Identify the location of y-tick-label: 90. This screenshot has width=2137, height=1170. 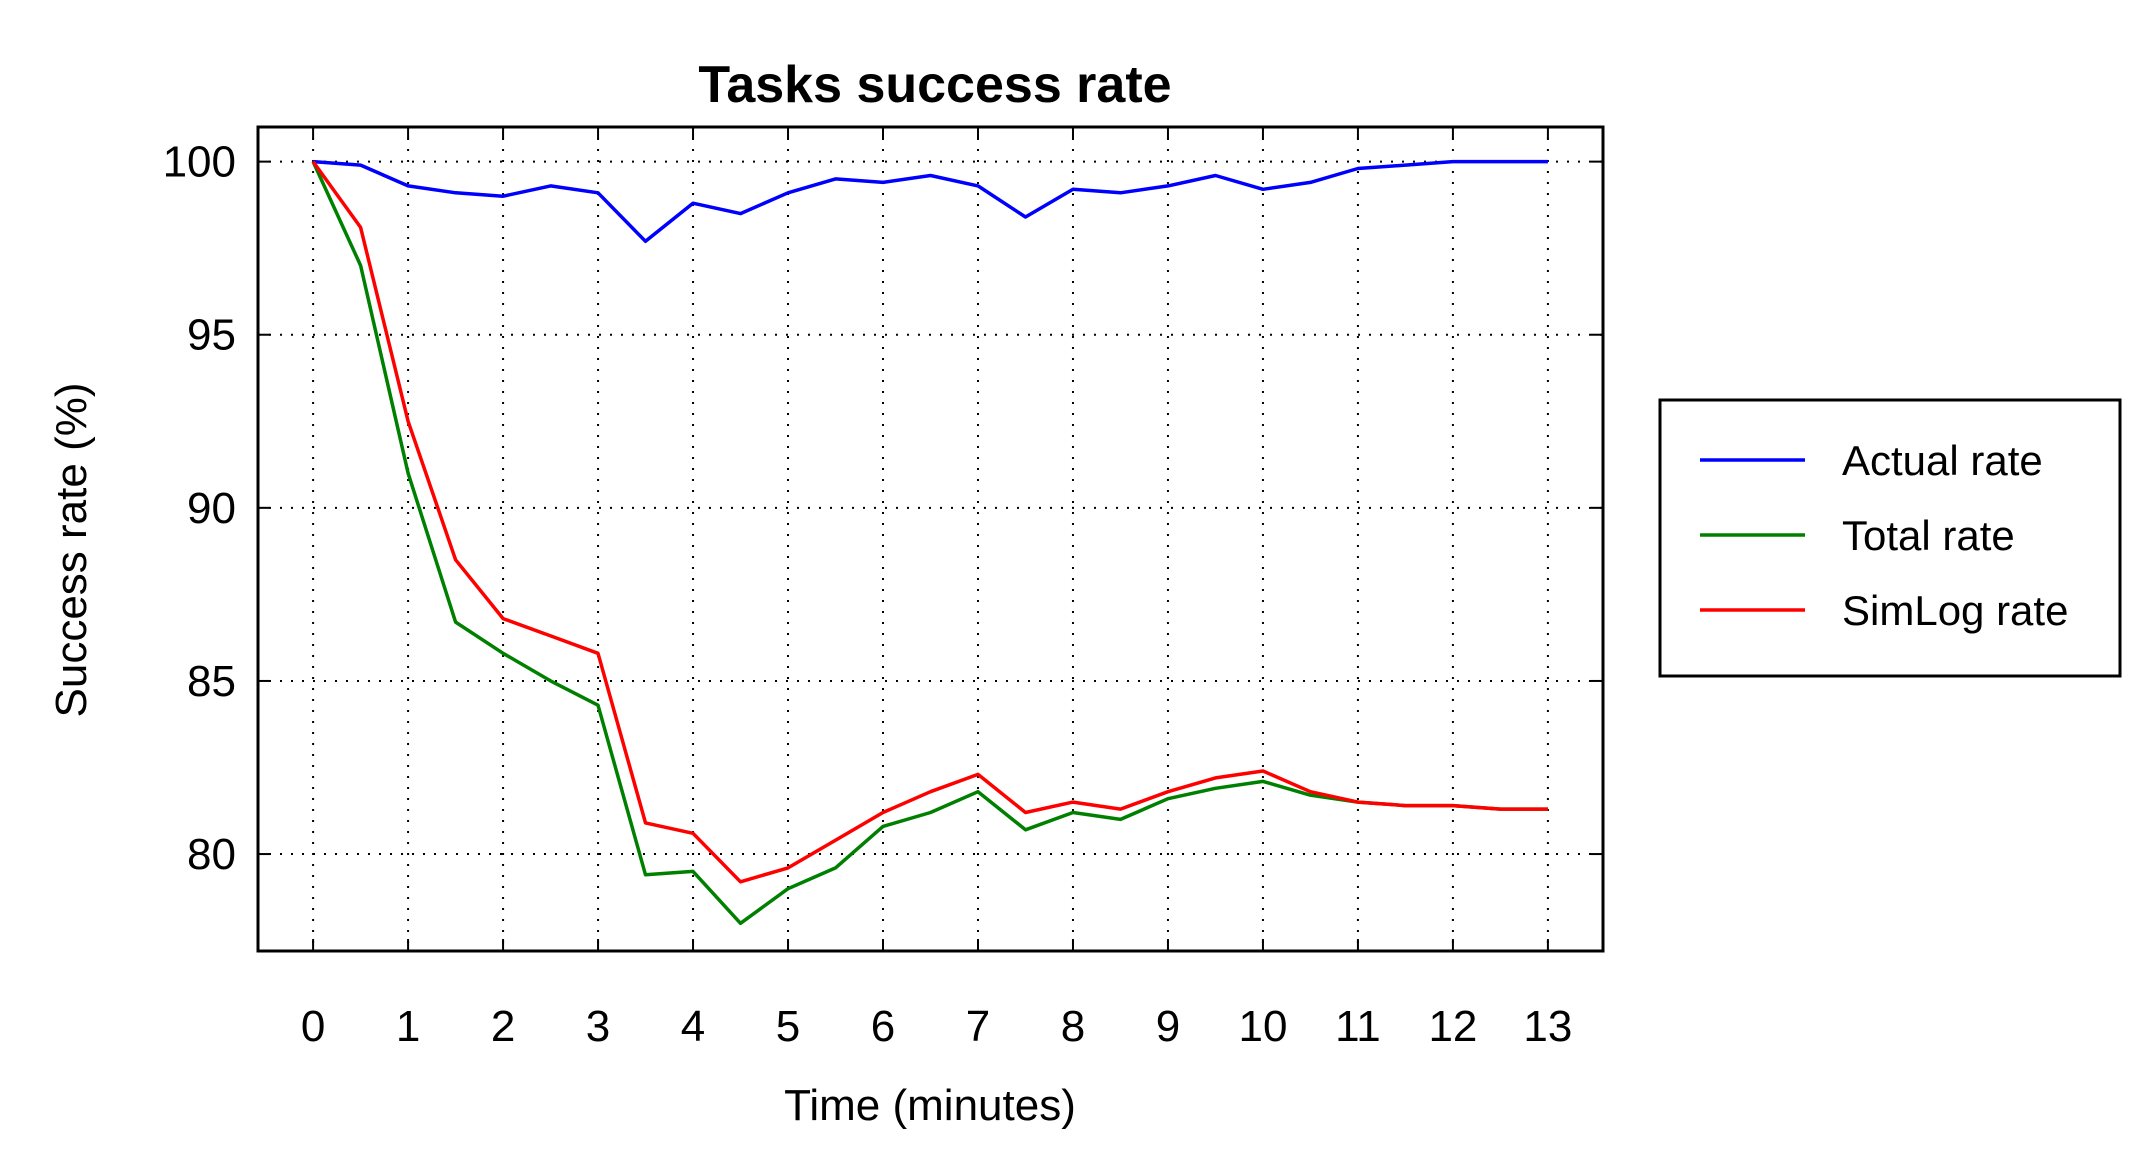
(211, 508).